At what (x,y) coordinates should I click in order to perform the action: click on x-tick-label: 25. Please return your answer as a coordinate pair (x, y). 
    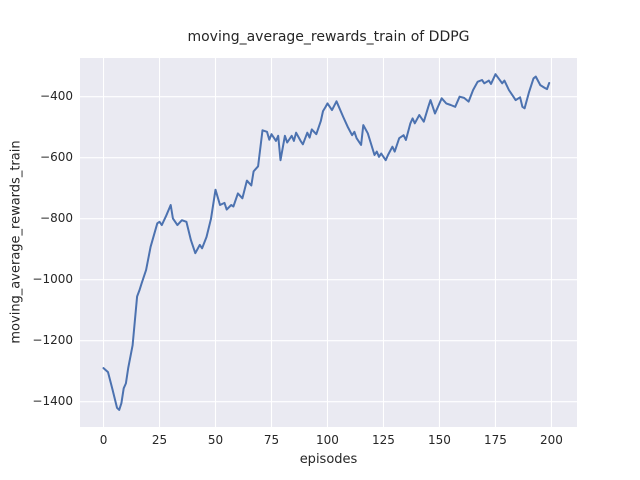
    Looking at the image, I should click on (159, 440).